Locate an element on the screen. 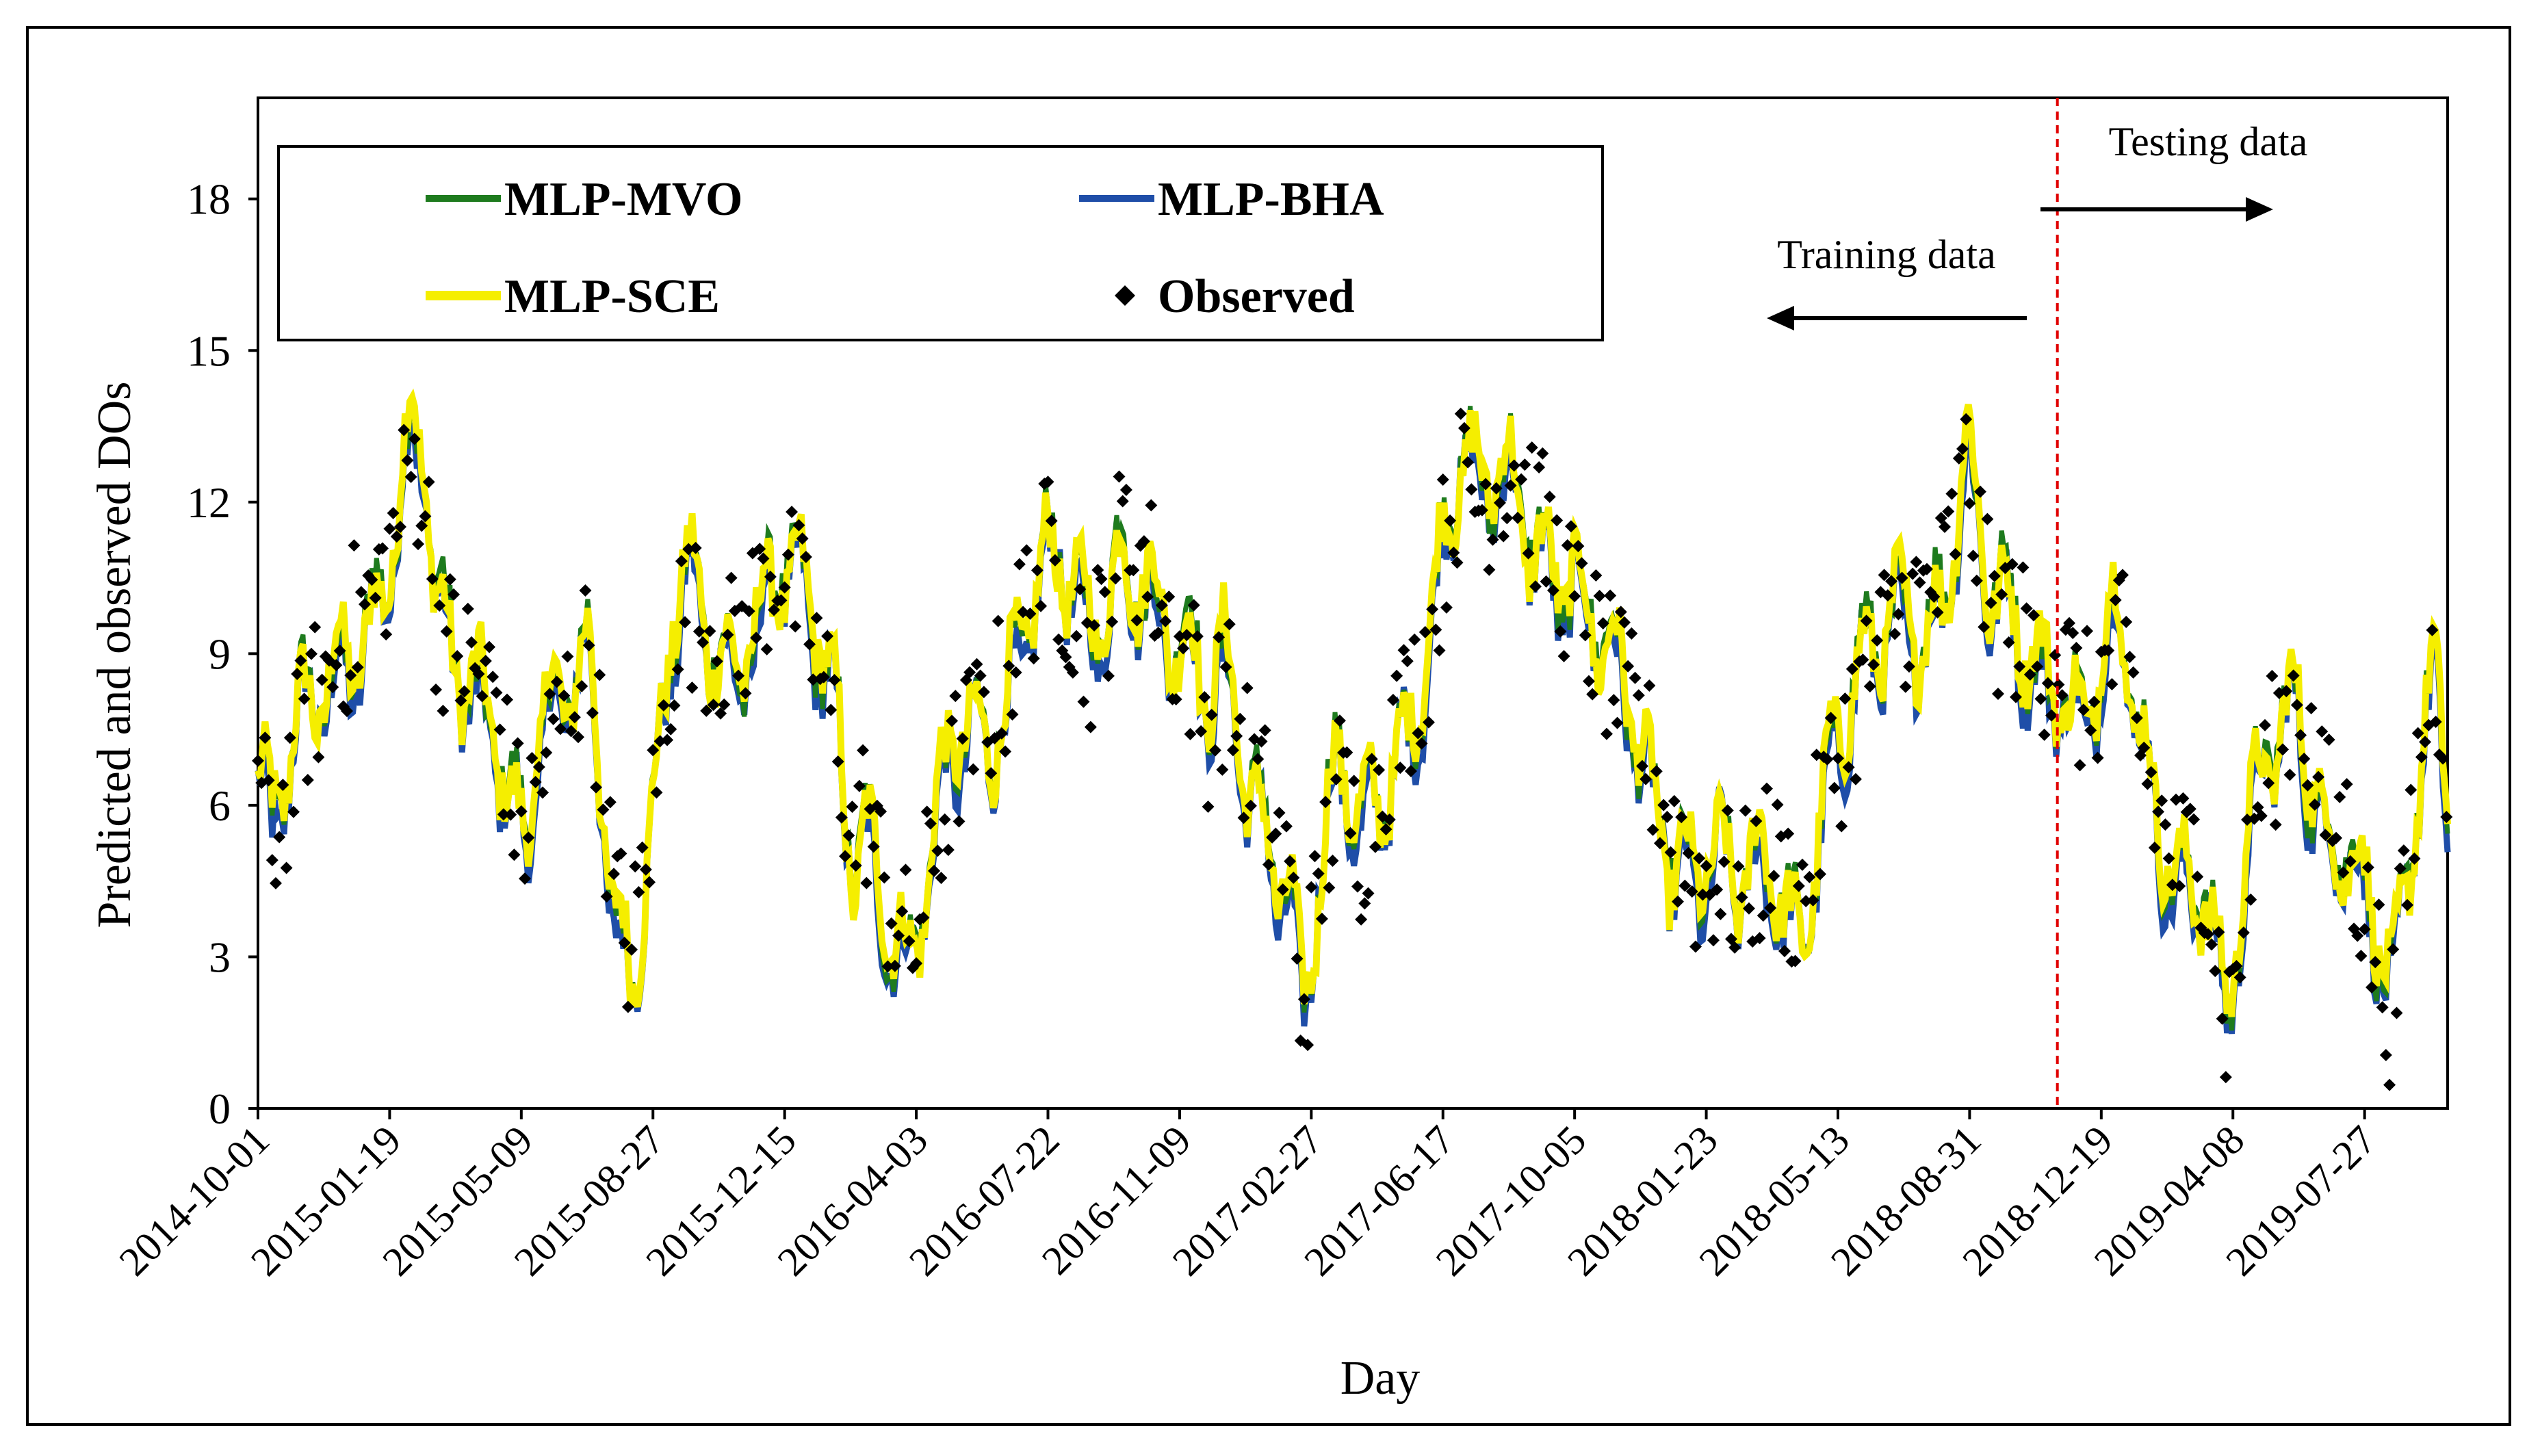 The image size is (2540, 1456). testing-arrow-head is located at coordinates (2259, 209).